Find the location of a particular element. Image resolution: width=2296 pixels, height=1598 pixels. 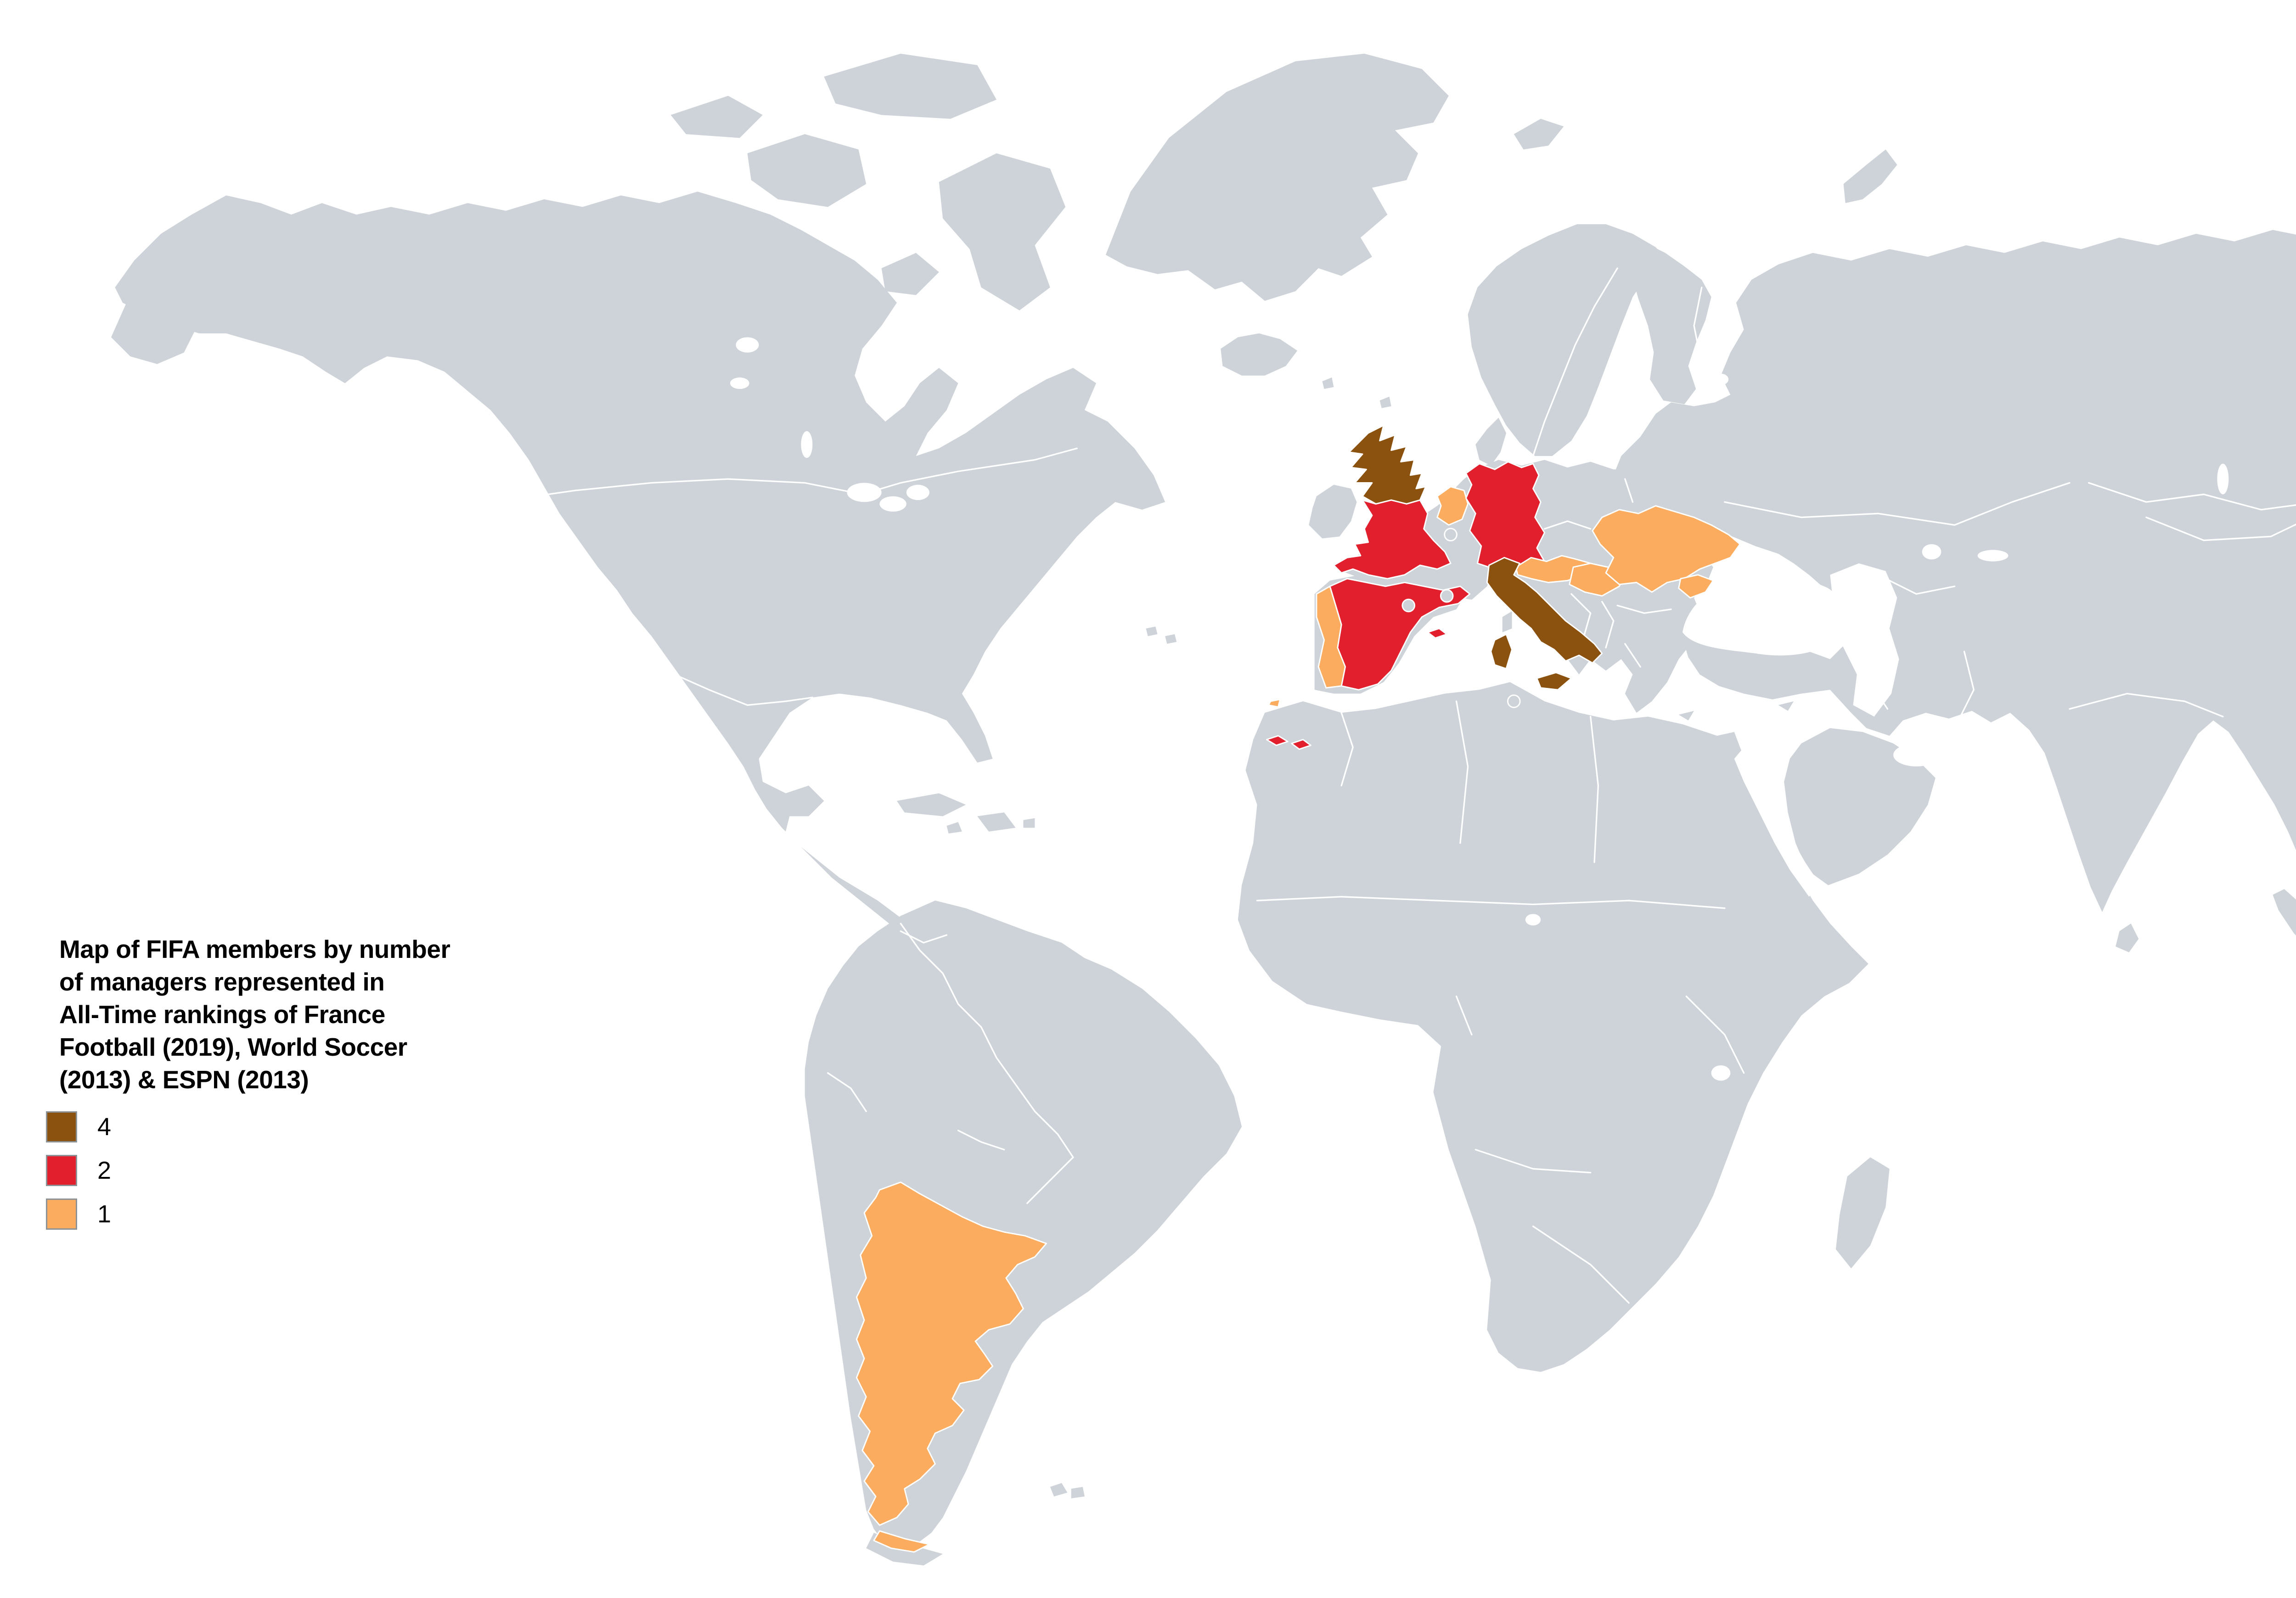

country-spain-canary-islands is located at coordinates (1288, 742).